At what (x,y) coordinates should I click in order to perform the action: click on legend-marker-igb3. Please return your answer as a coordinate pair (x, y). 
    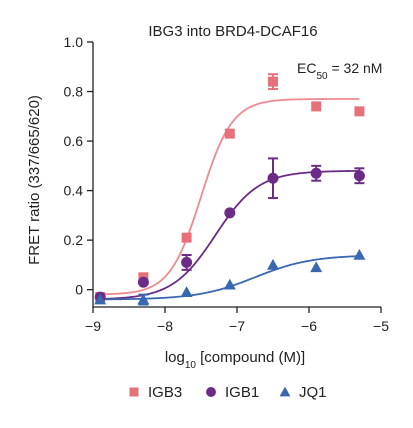
    Looking at the image, I should click on (134, 392).